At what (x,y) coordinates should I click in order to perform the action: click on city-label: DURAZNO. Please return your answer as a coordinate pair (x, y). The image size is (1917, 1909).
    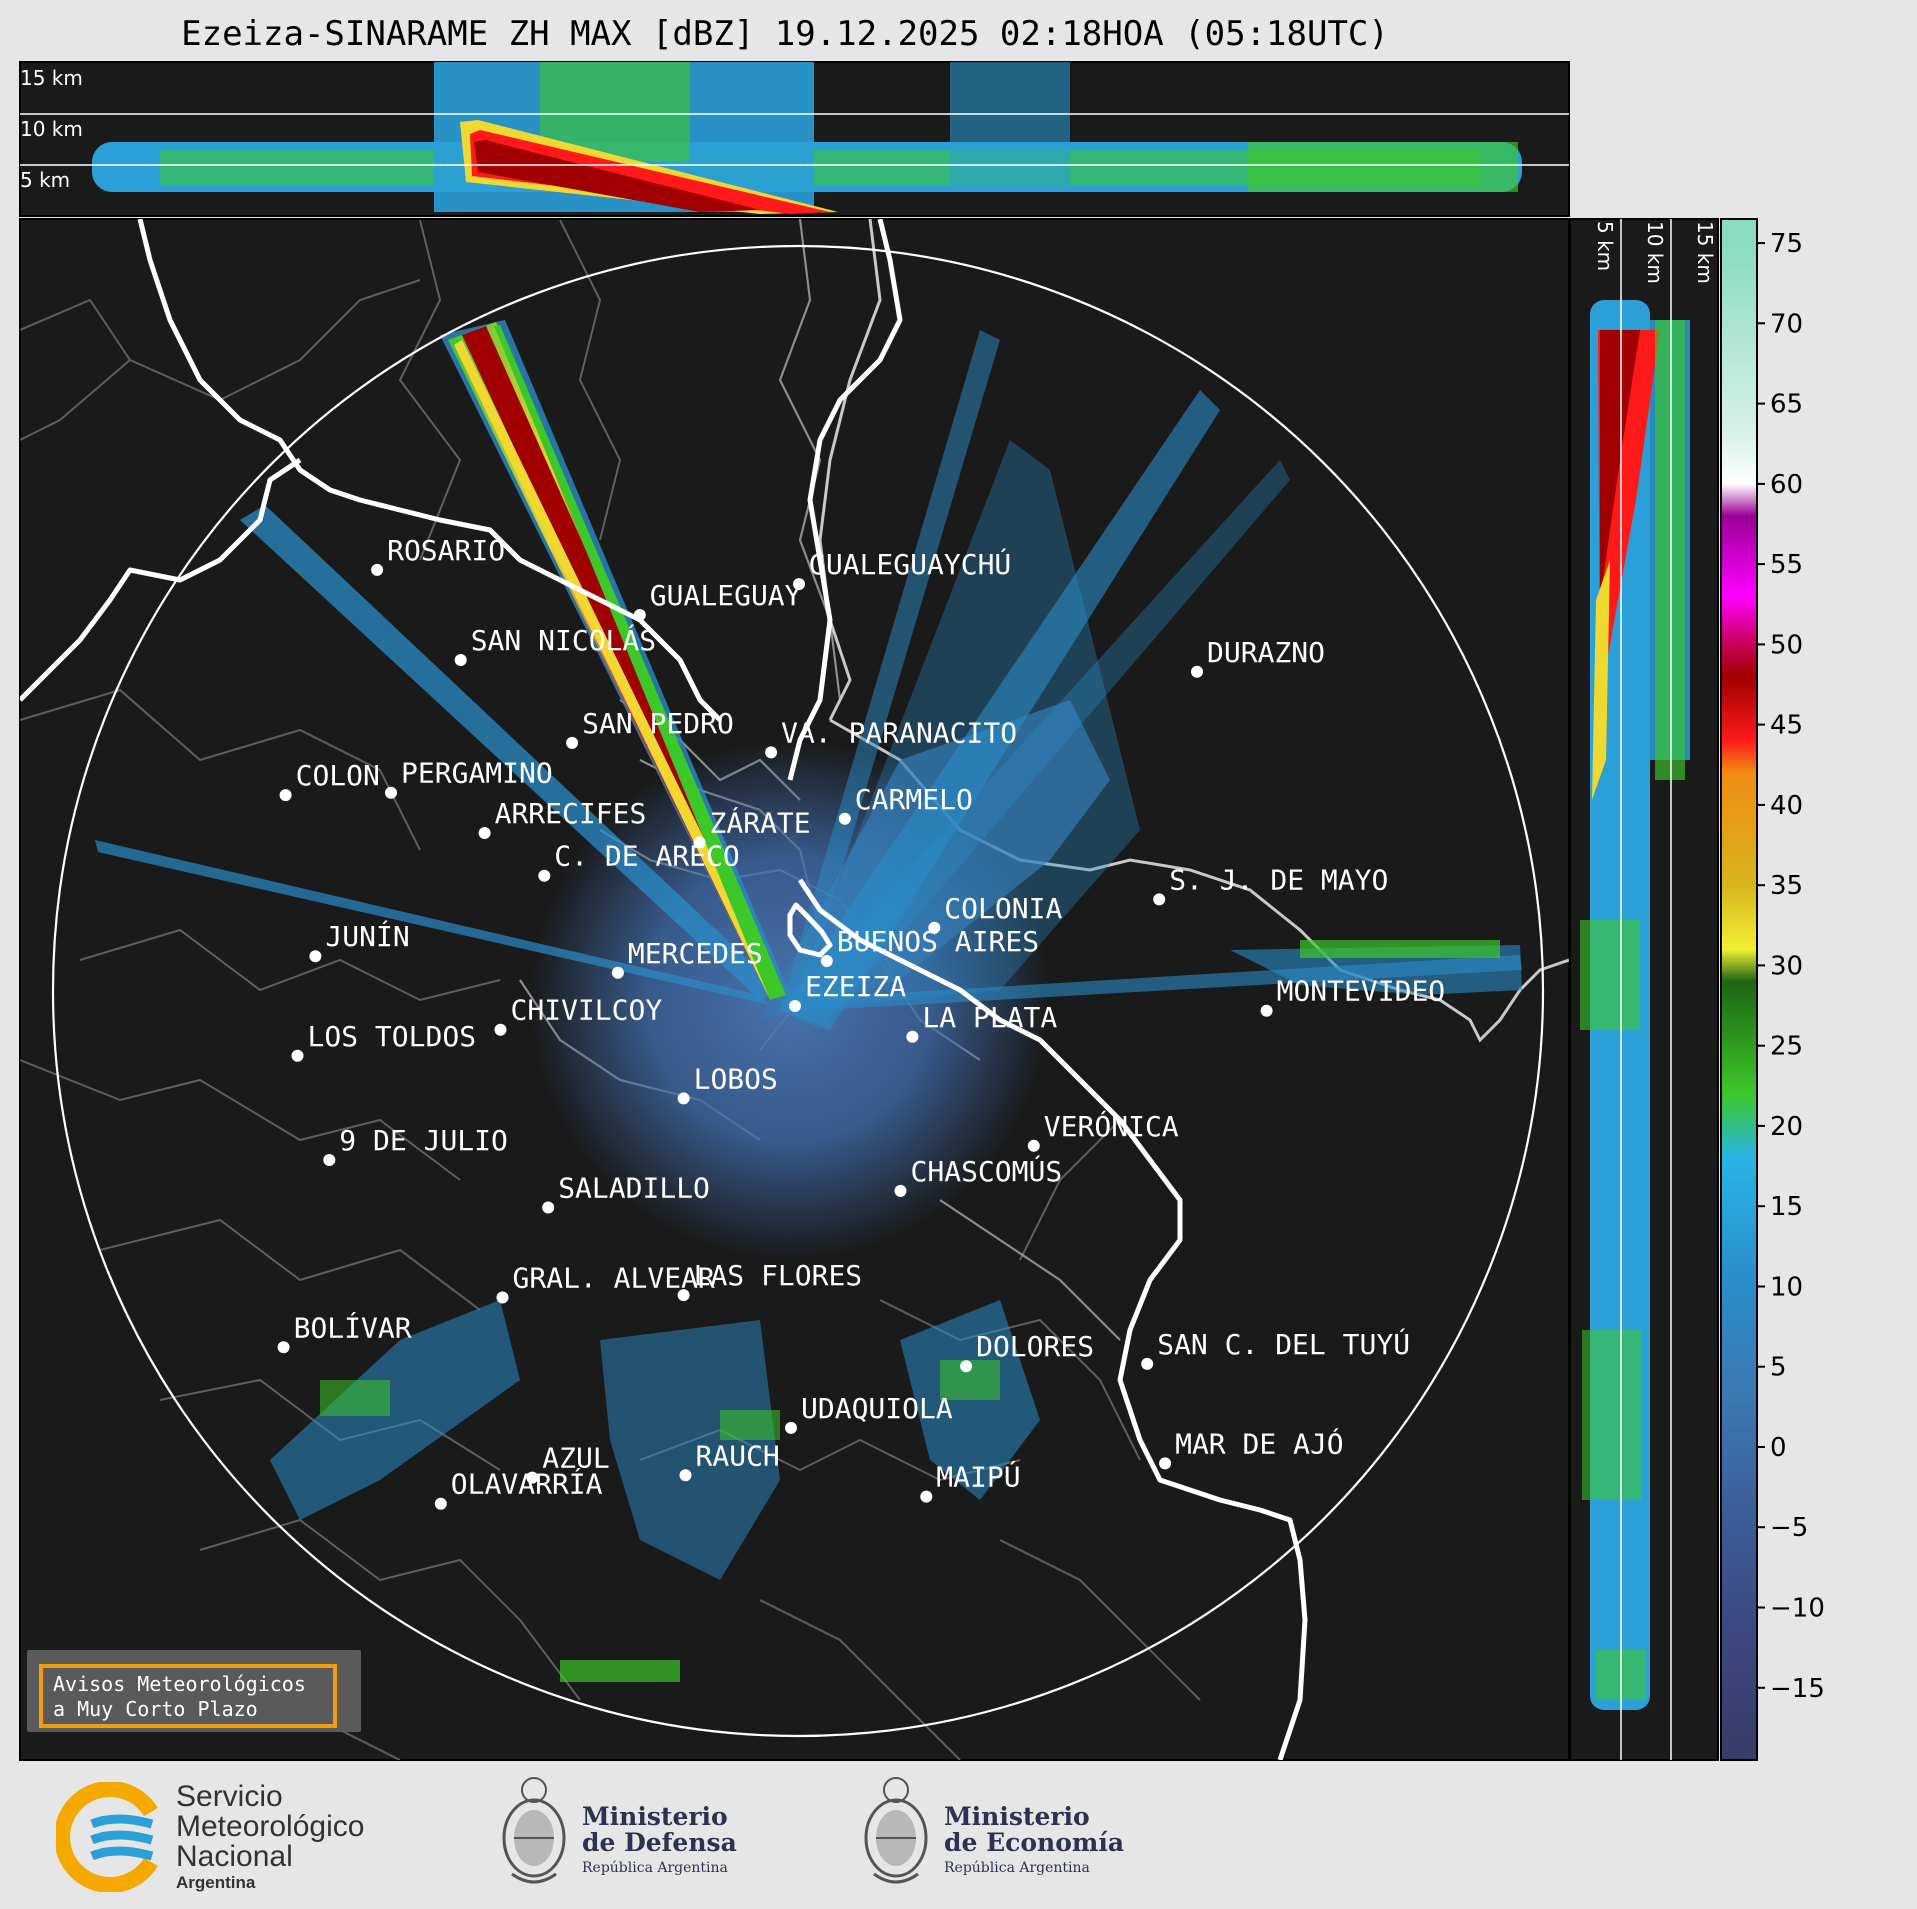
    Looking at the image, I should click on (1266, 652).